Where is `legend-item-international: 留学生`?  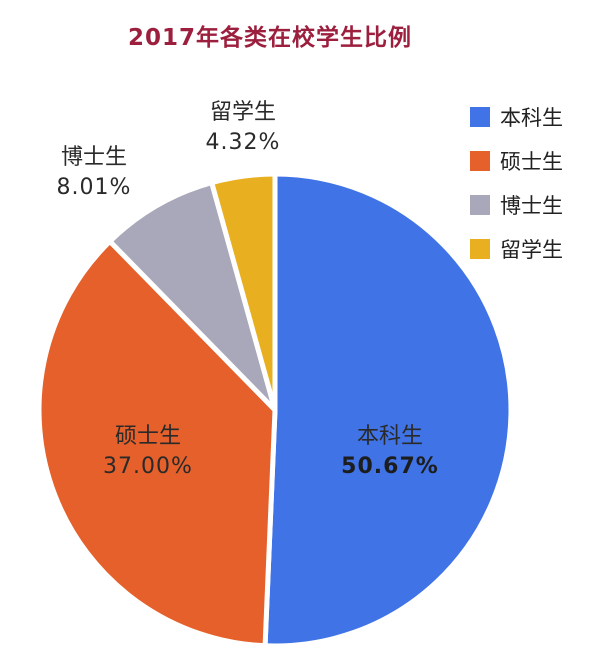 legend-item-international: 留学生 is located at coordinates (516, 249).